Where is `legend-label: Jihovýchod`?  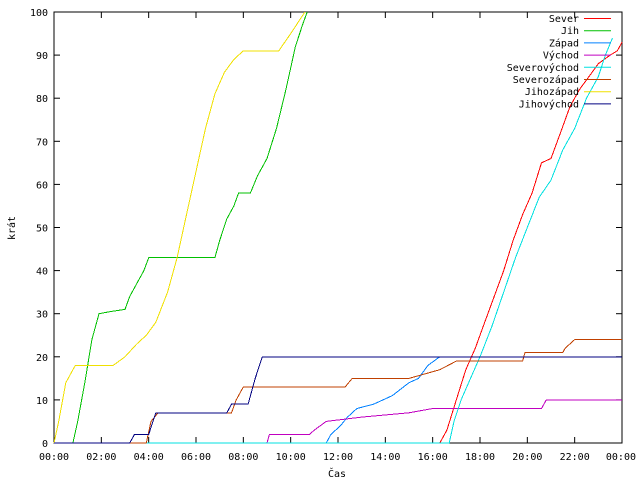 legend-label: Jihovýchod is located at coordinates (549, 104).